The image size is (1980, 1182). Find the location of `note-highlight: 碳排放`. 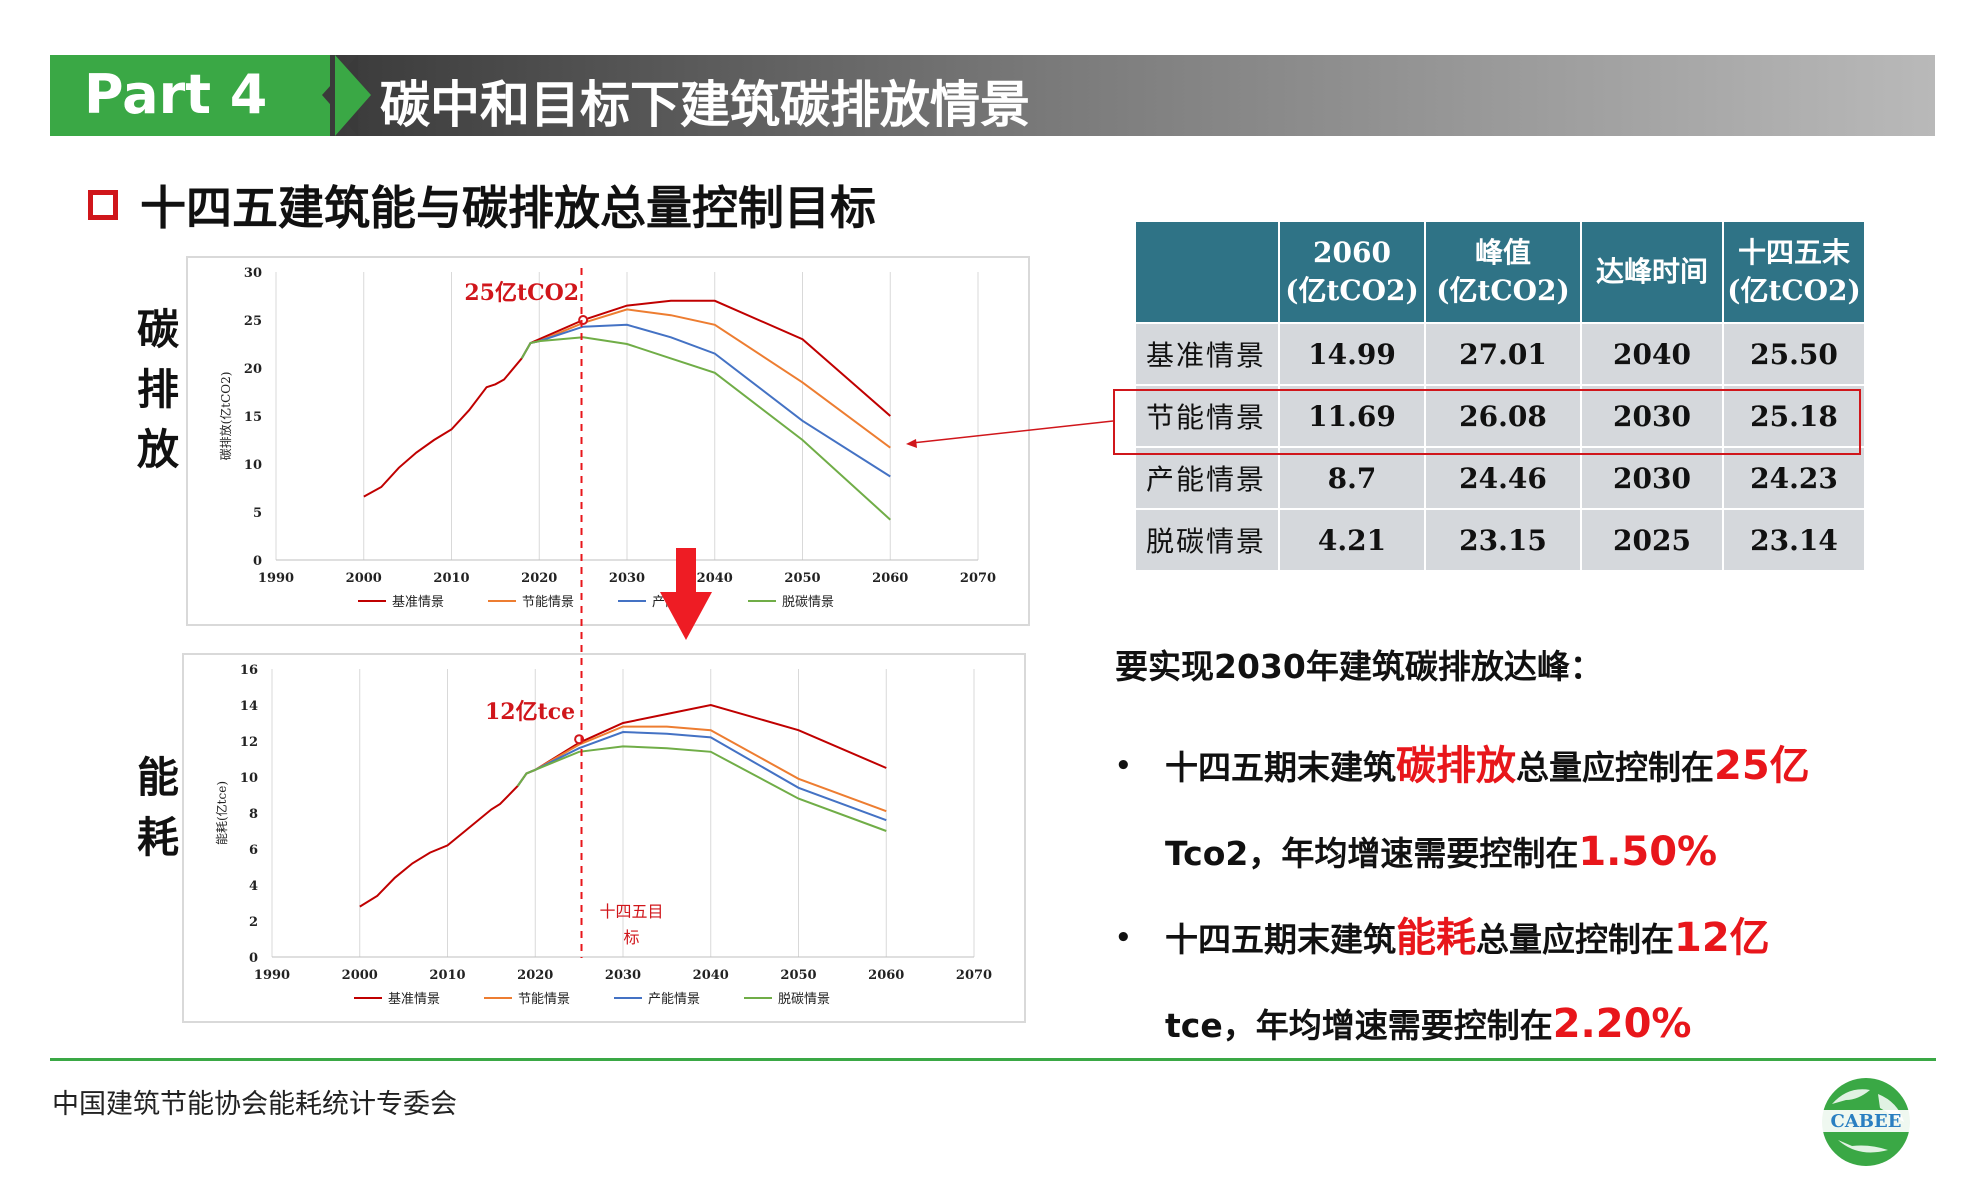

note-highlight: 碳排放 is located at coordinates (1456, 766).